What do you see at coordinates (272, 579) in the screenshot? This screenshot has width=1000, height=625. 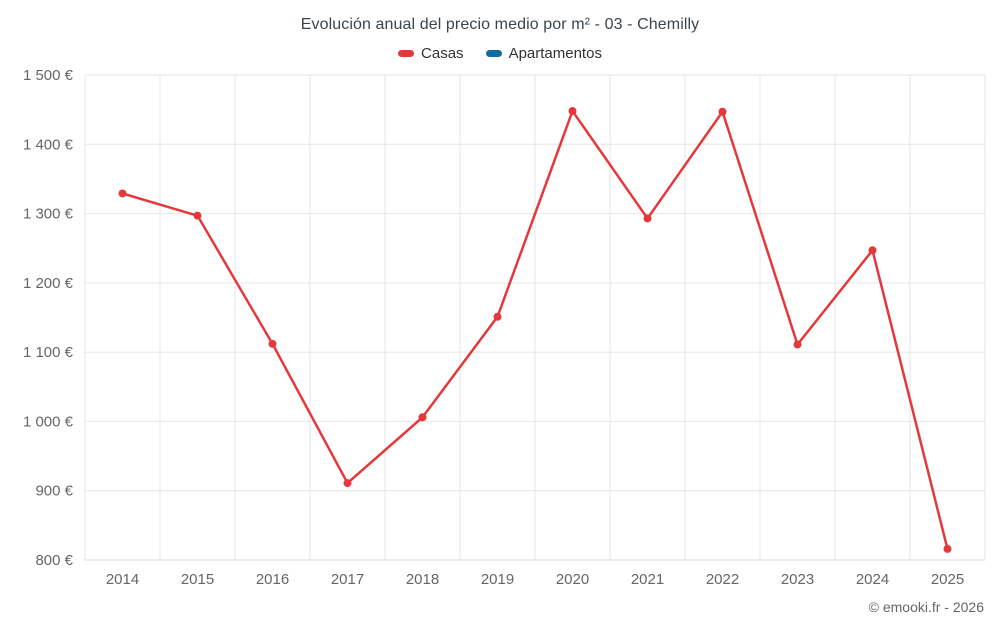 I see `x-tick-label: 2016` at bounding box center [272, 579].